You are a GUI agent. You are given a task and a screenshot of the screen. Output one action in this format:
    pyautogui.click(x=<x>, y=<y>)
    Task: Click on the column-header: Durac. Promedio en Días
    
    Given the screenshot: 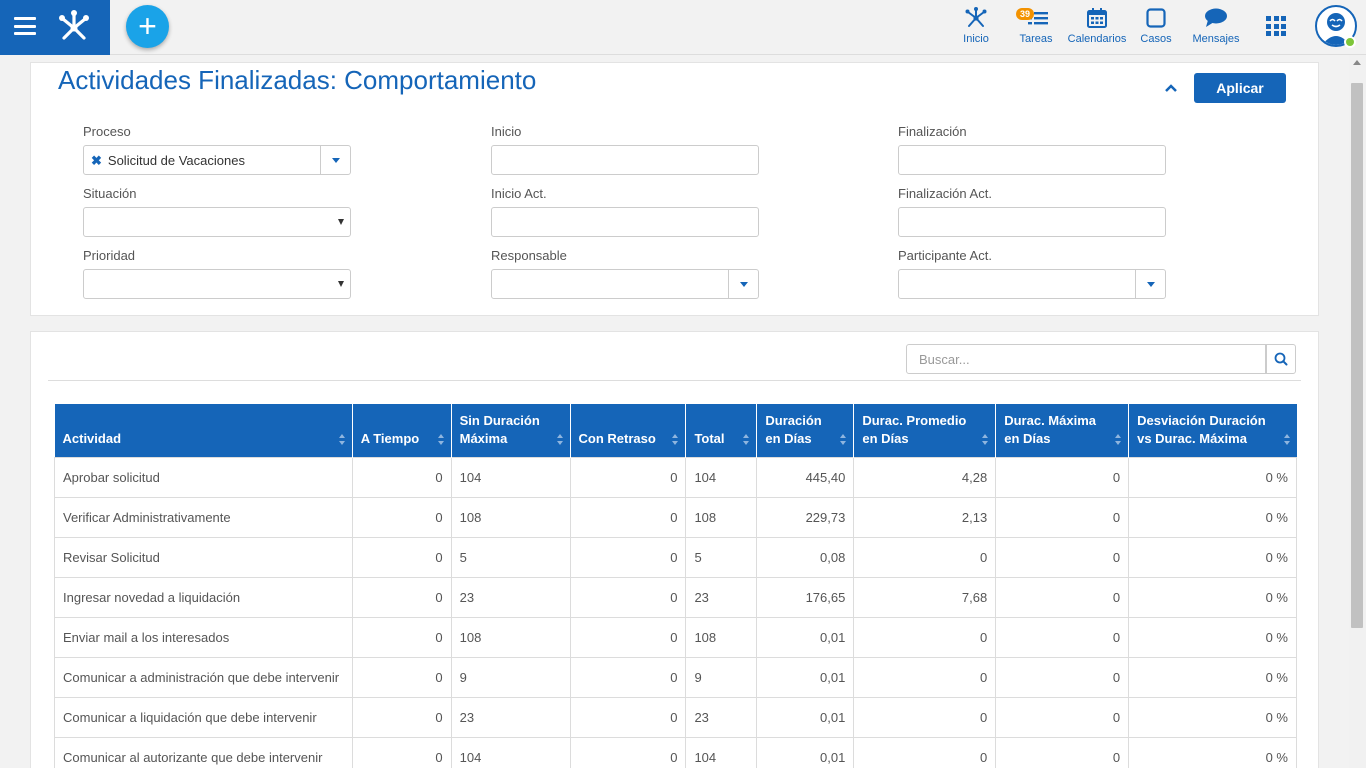 What is the action you would take?
    pyautogui.click(x=925, y=430)
    